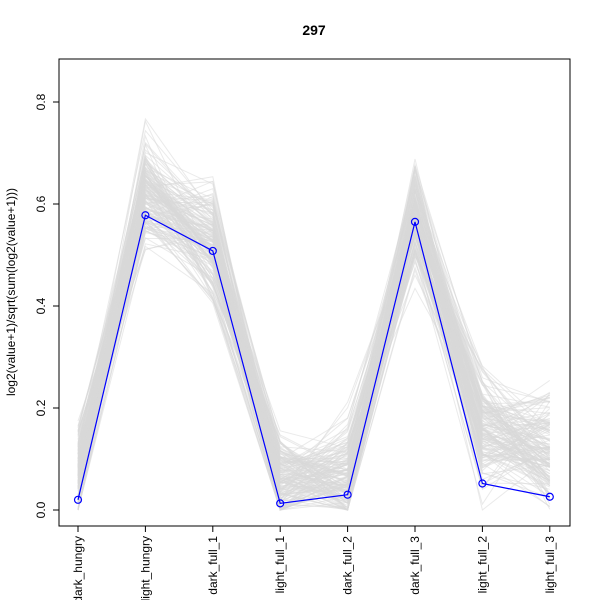 The width and height of the screenshot is (600, 600). I want to click on x-tick-label: light_full_1, so click(280, 565).